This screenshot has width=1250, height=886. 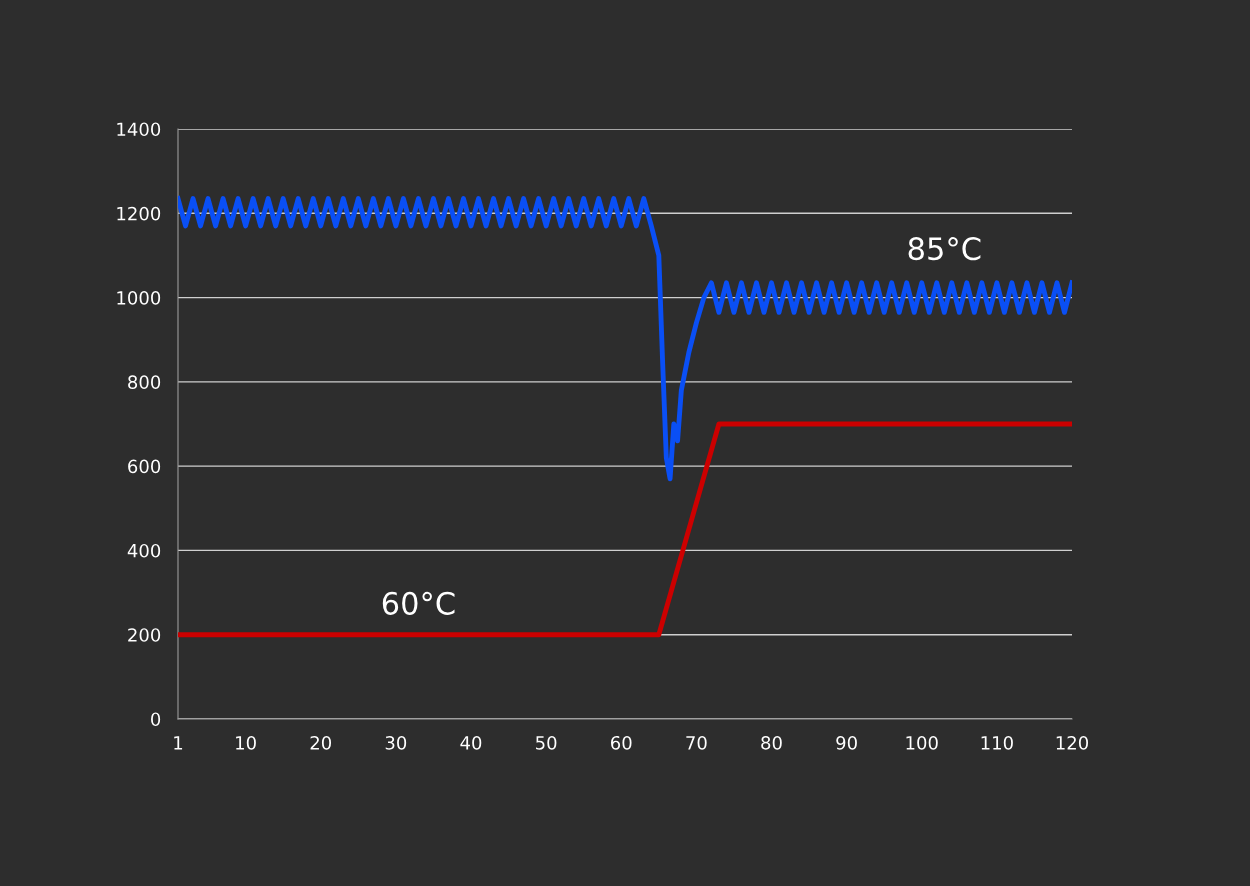 What do you see at coordinates (139, 298) in the screenshot?
I see `y-tick-label: 1000` at bounding box center [139, 298].